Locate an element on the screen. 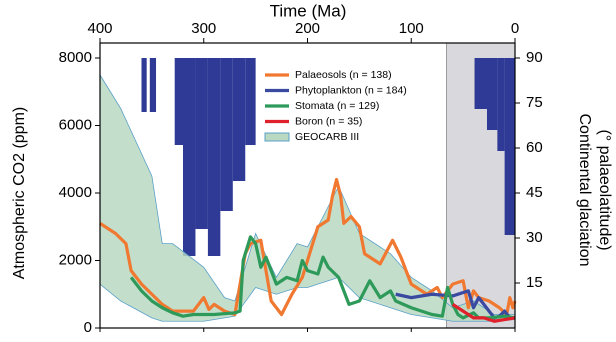 This screenshot has height=342, width=616. y2-axis-title: (° palaeolatitude) is located at coordinates (604, 189).